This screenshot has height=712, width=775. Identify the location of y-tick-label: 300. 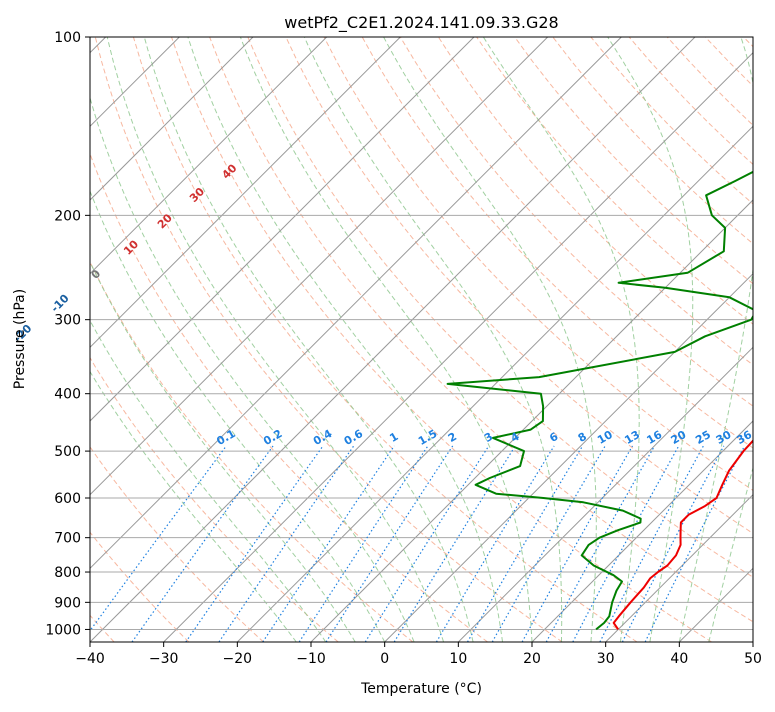
(67, 321).